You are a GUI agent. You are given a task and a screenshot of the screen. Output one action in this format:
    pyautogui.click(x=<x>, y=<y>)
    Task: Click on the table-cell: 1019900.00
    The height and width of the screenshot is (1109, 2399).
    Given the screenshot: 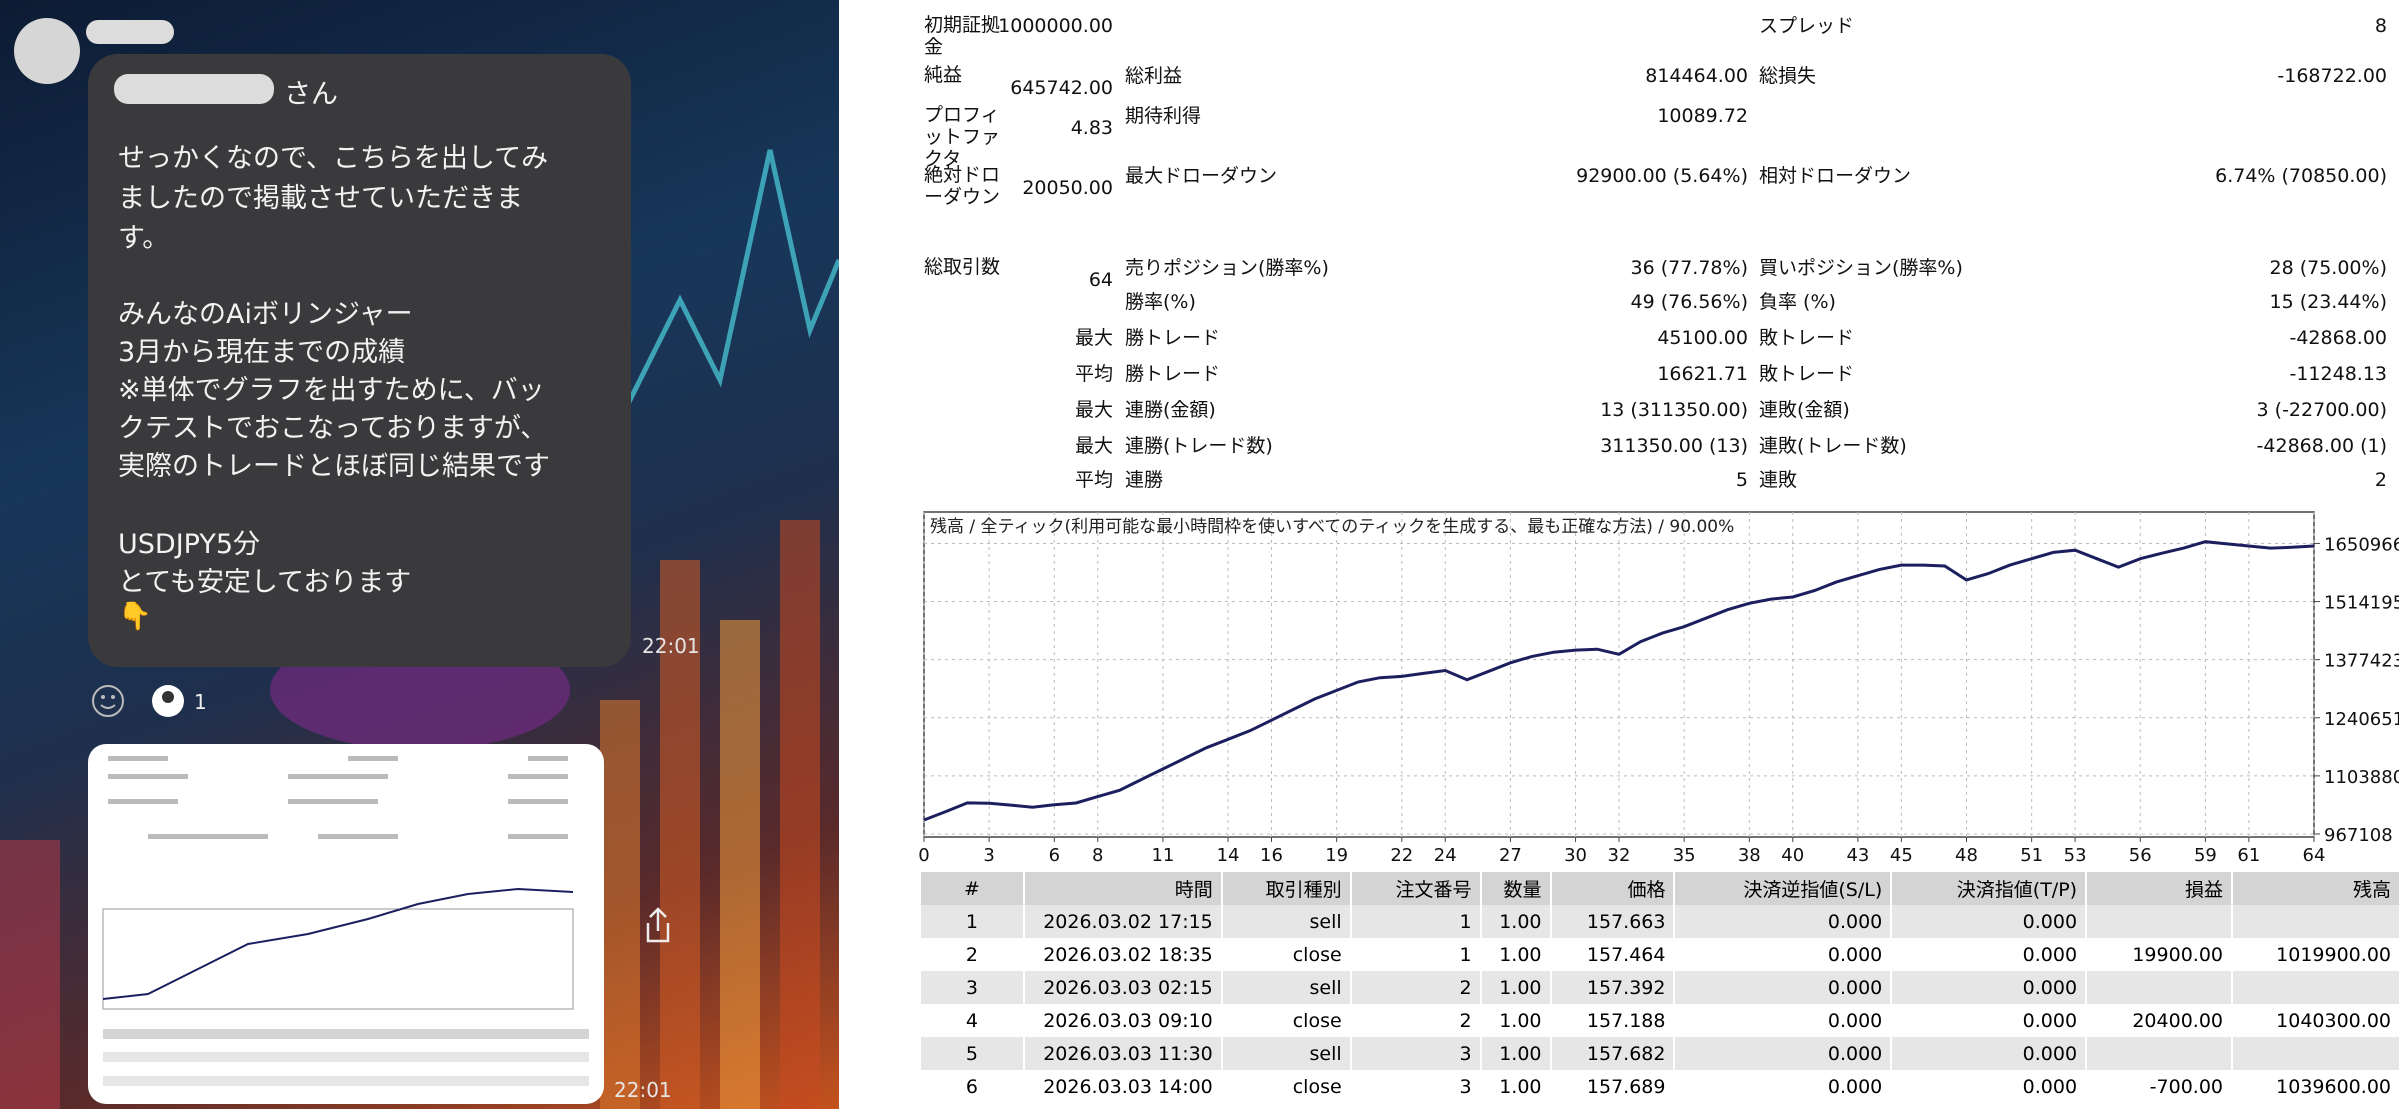 What is the action you would take?
    pyautogui.click(x=2315, y=954)
    